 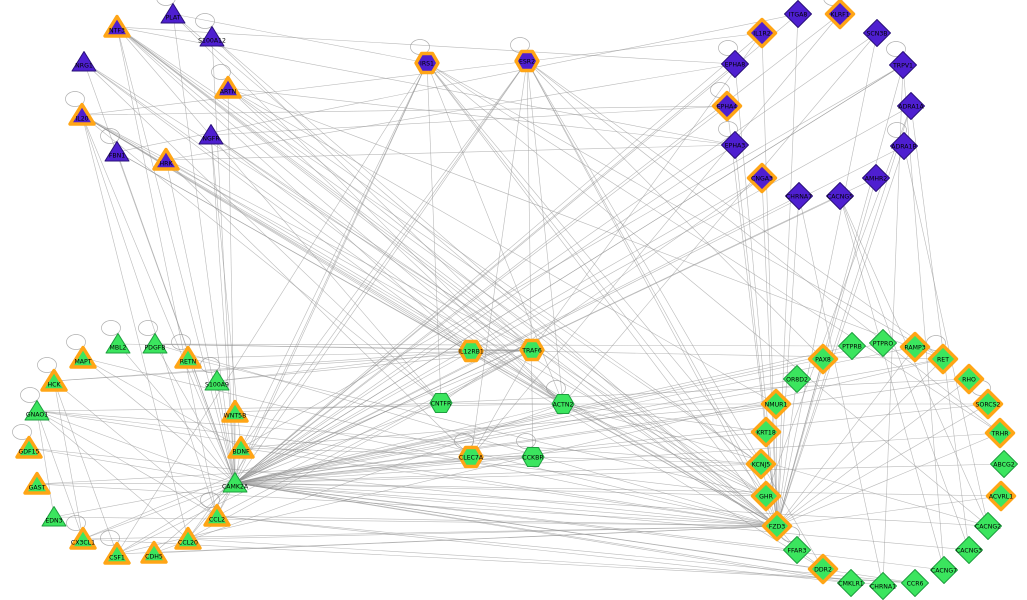 I want to click on node-CNGA3: CNGA3, so click(x=762, y=178).